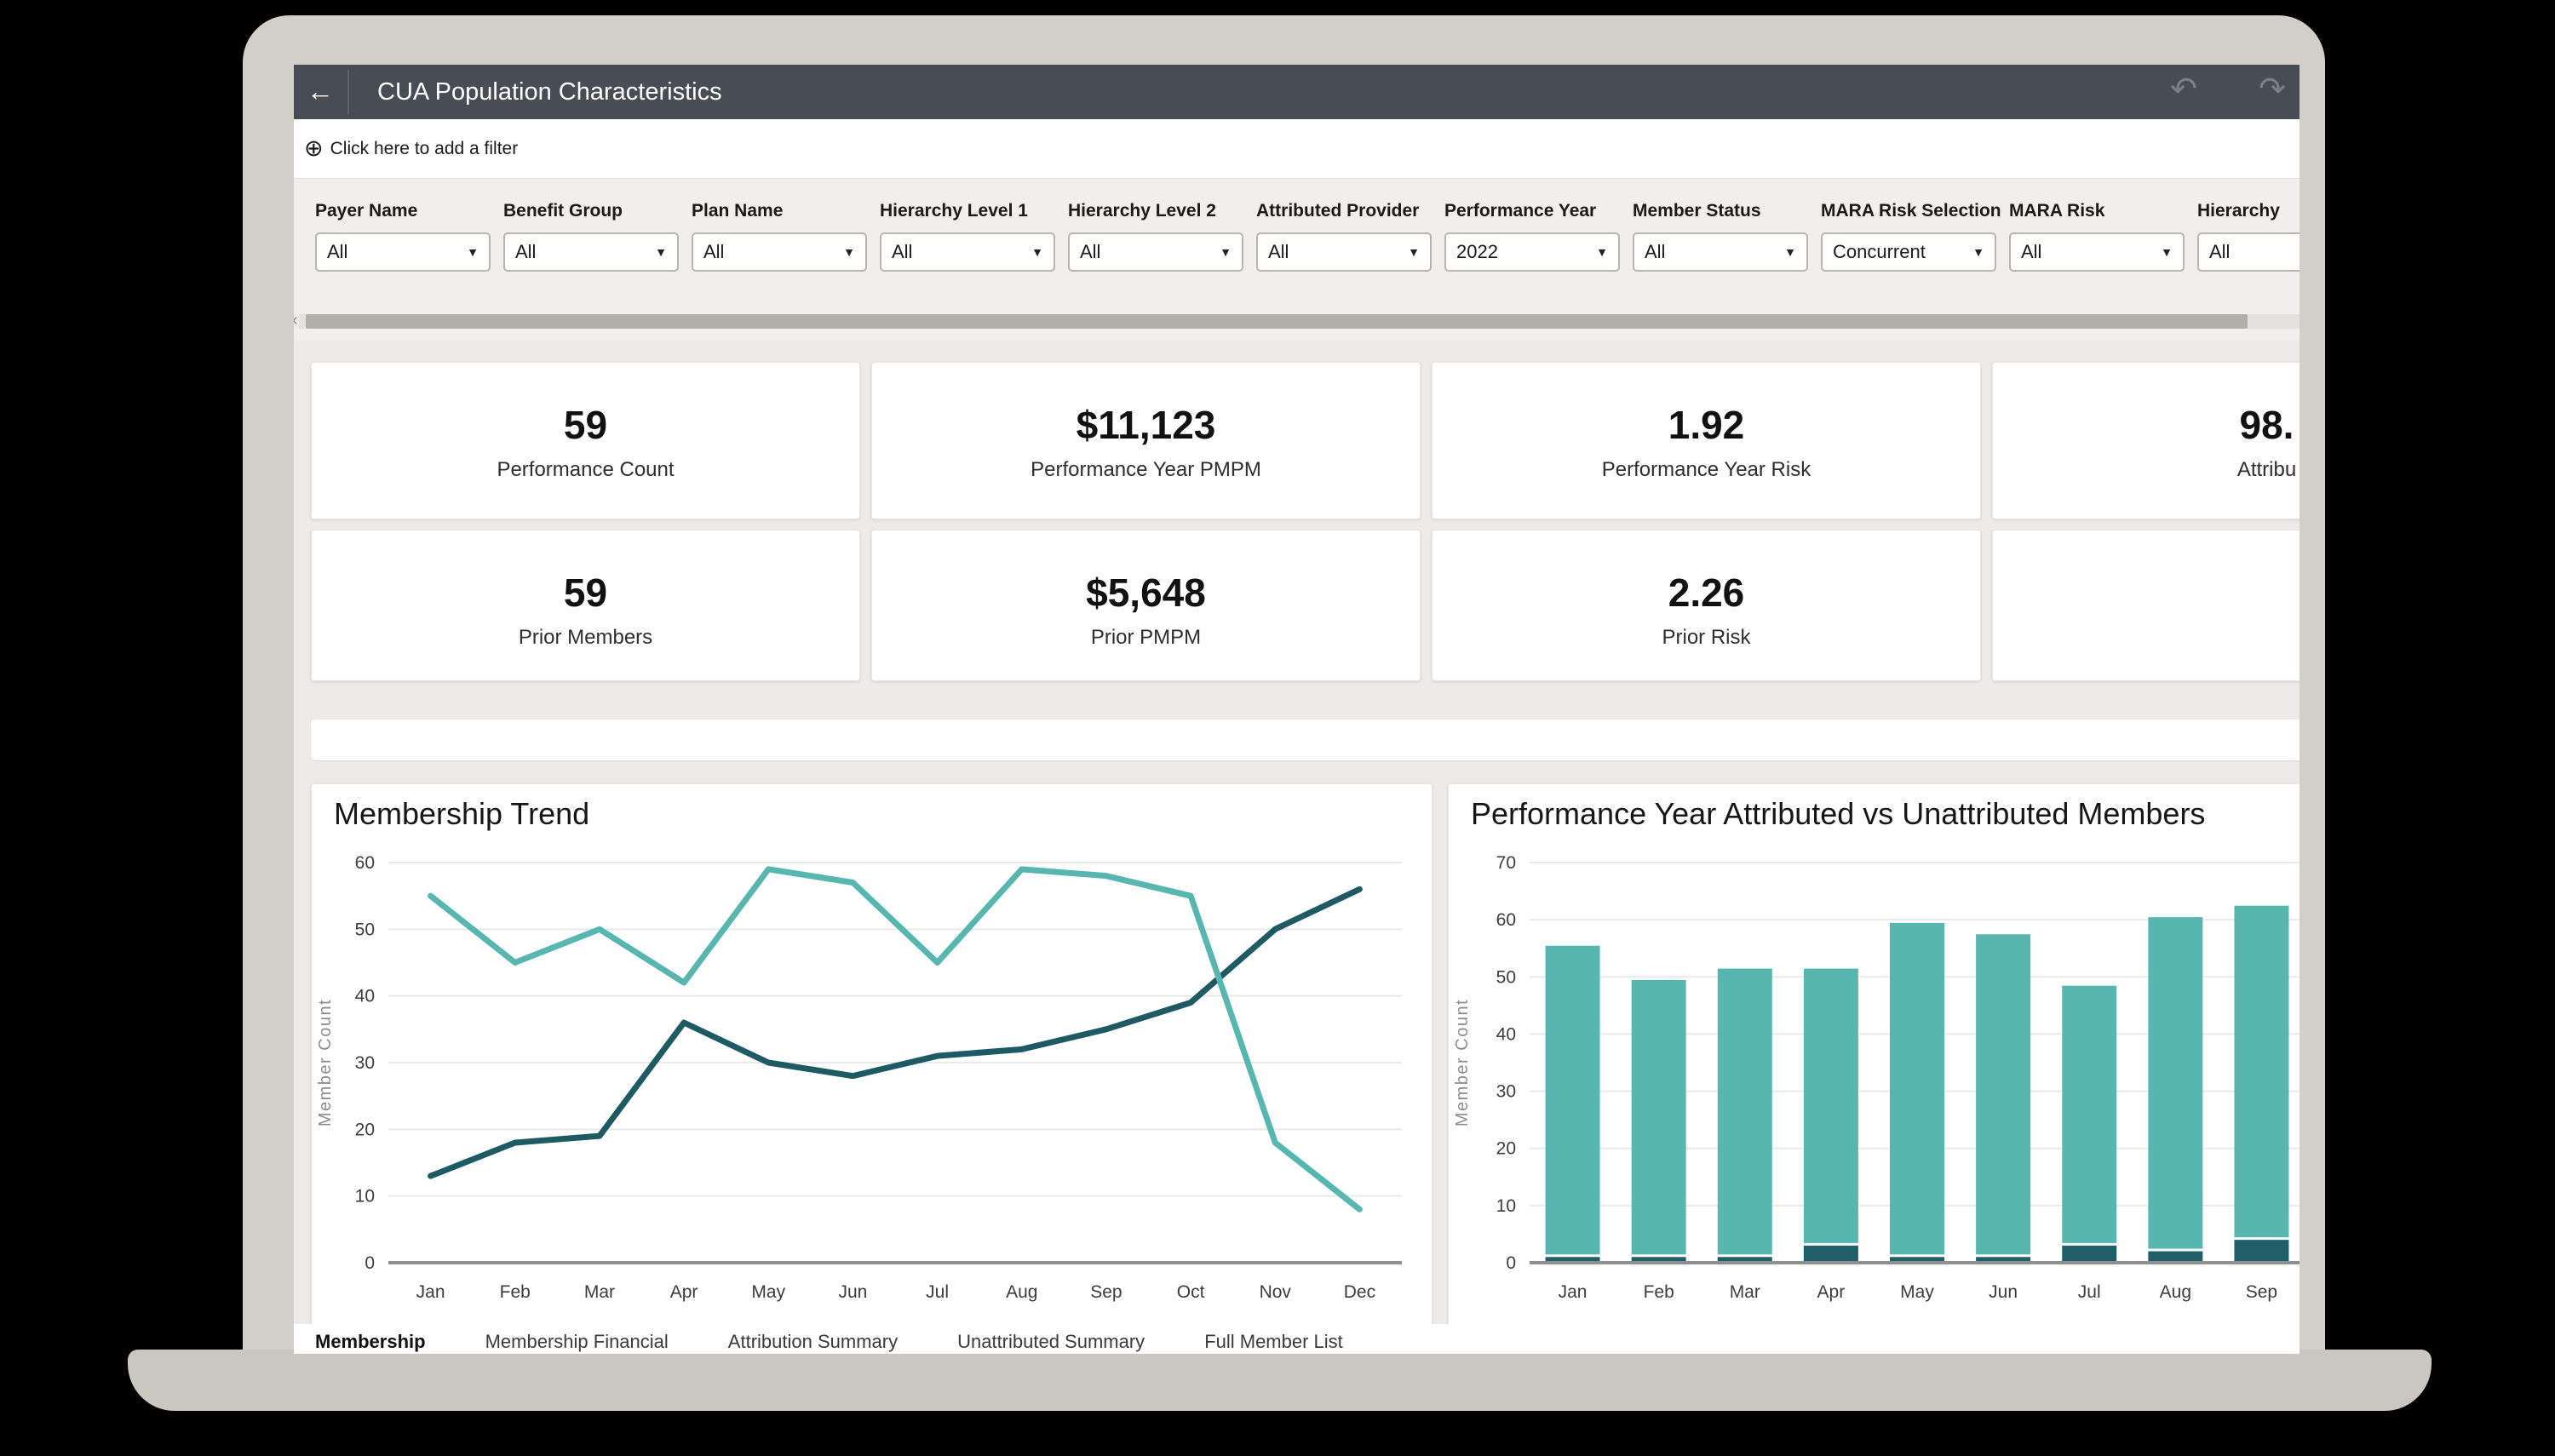 The height and width of the screenshot is (1456, 2555). What do you see at coordinates (370, 1341) in the screenshot?
I see `tab-membership: Membership` at bounding box center [370, 1341].